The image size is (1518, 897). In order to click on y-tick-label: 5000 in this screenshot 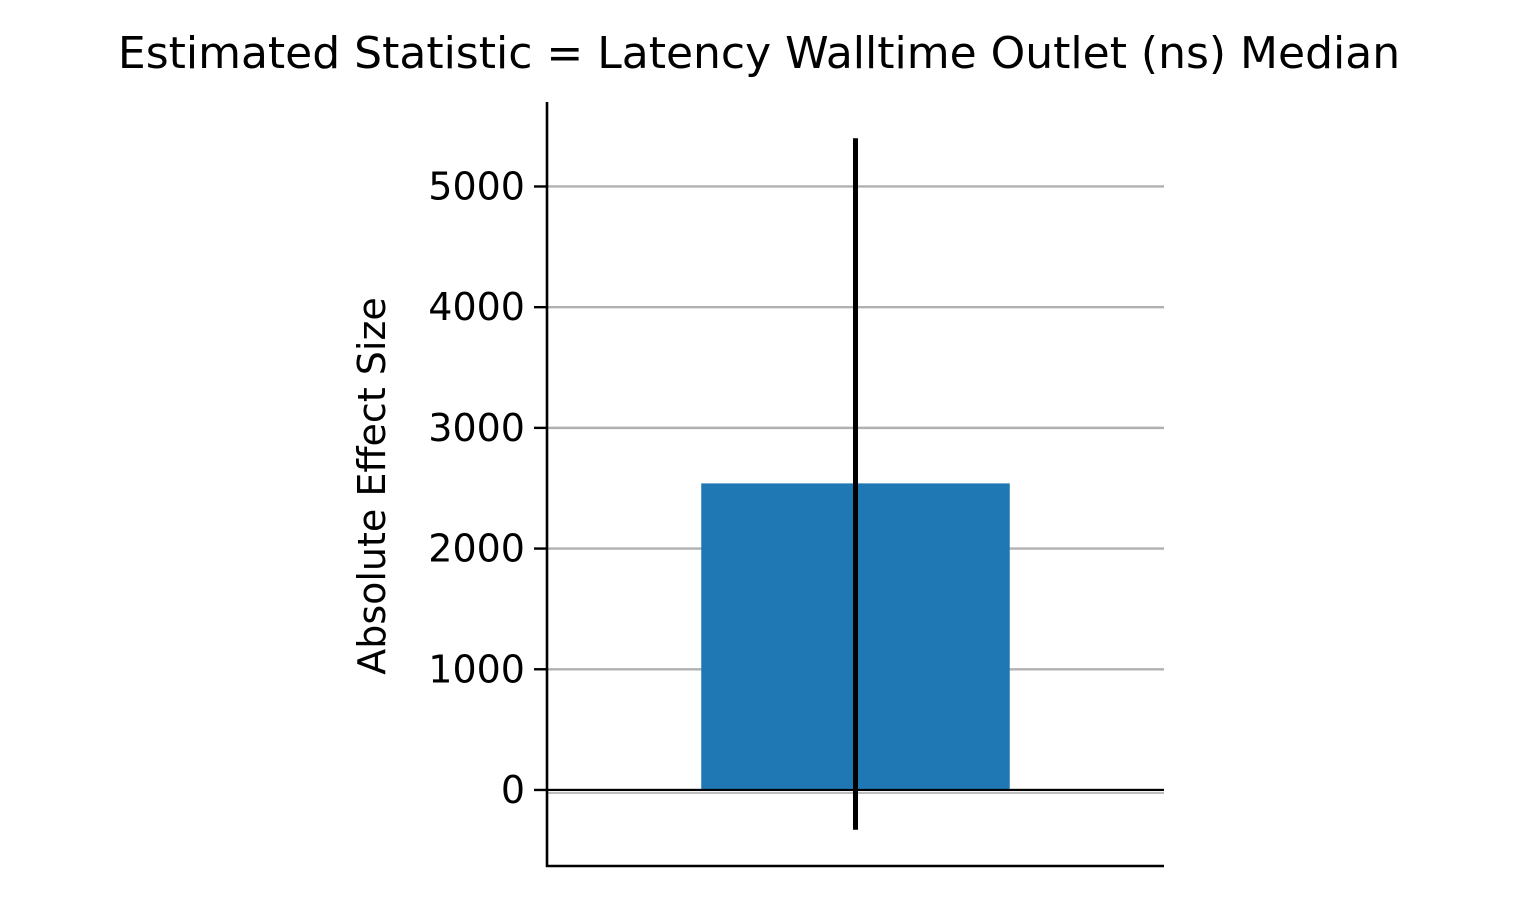, I will do `click(476, 186)`.